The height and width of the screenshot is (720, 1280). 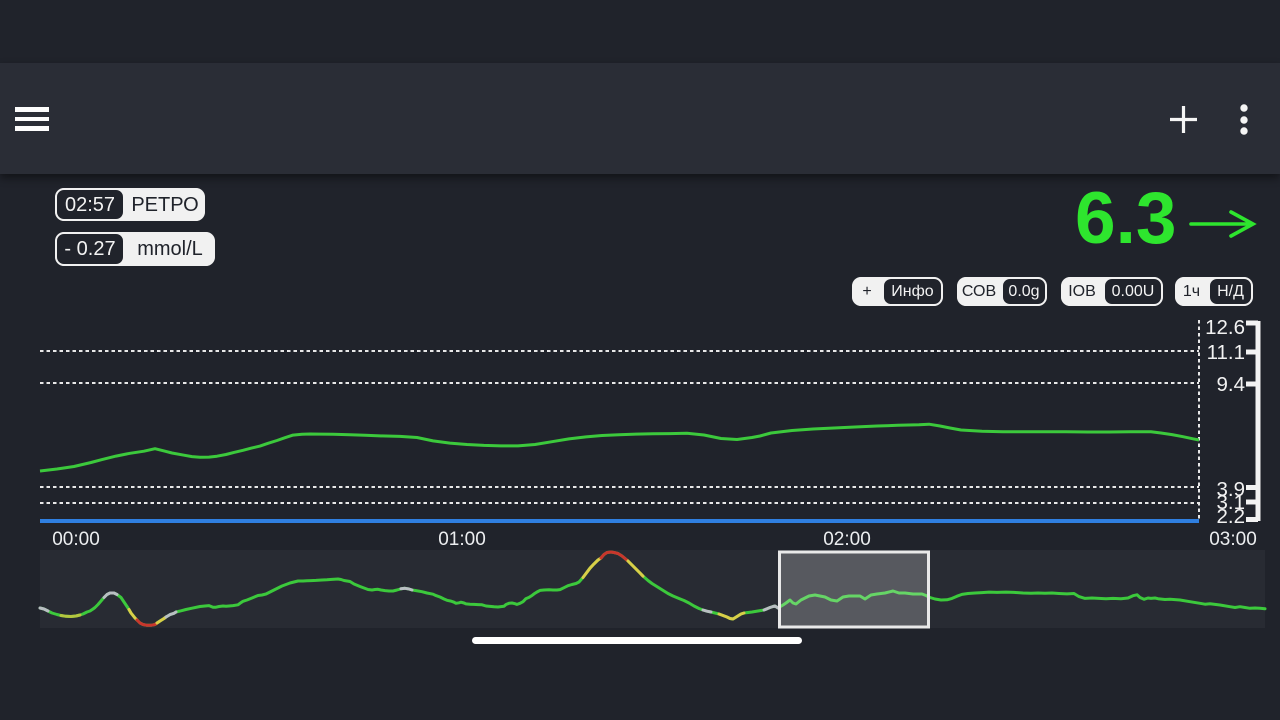 What do you see at coordinates (1231, 502) in the screenshot?
I see `svg-text: 3.1` at bounding box center [1231, 502].